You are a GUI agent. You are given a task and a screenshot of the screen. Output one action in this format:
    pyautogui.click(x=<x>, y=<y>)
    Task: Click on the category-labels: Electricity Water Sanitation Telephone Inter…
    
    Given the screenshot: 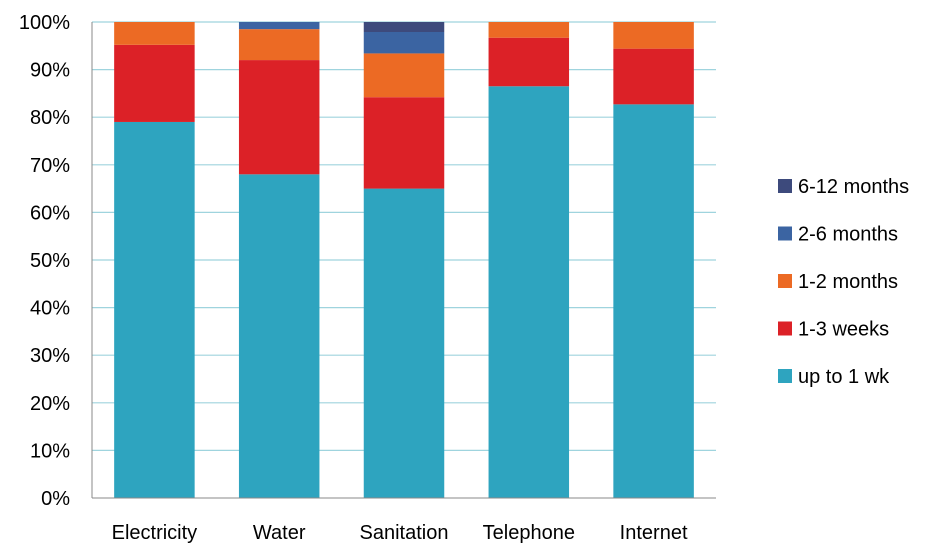 What is the action you would take?
    pyautogui.click(x=400, y=533)
    